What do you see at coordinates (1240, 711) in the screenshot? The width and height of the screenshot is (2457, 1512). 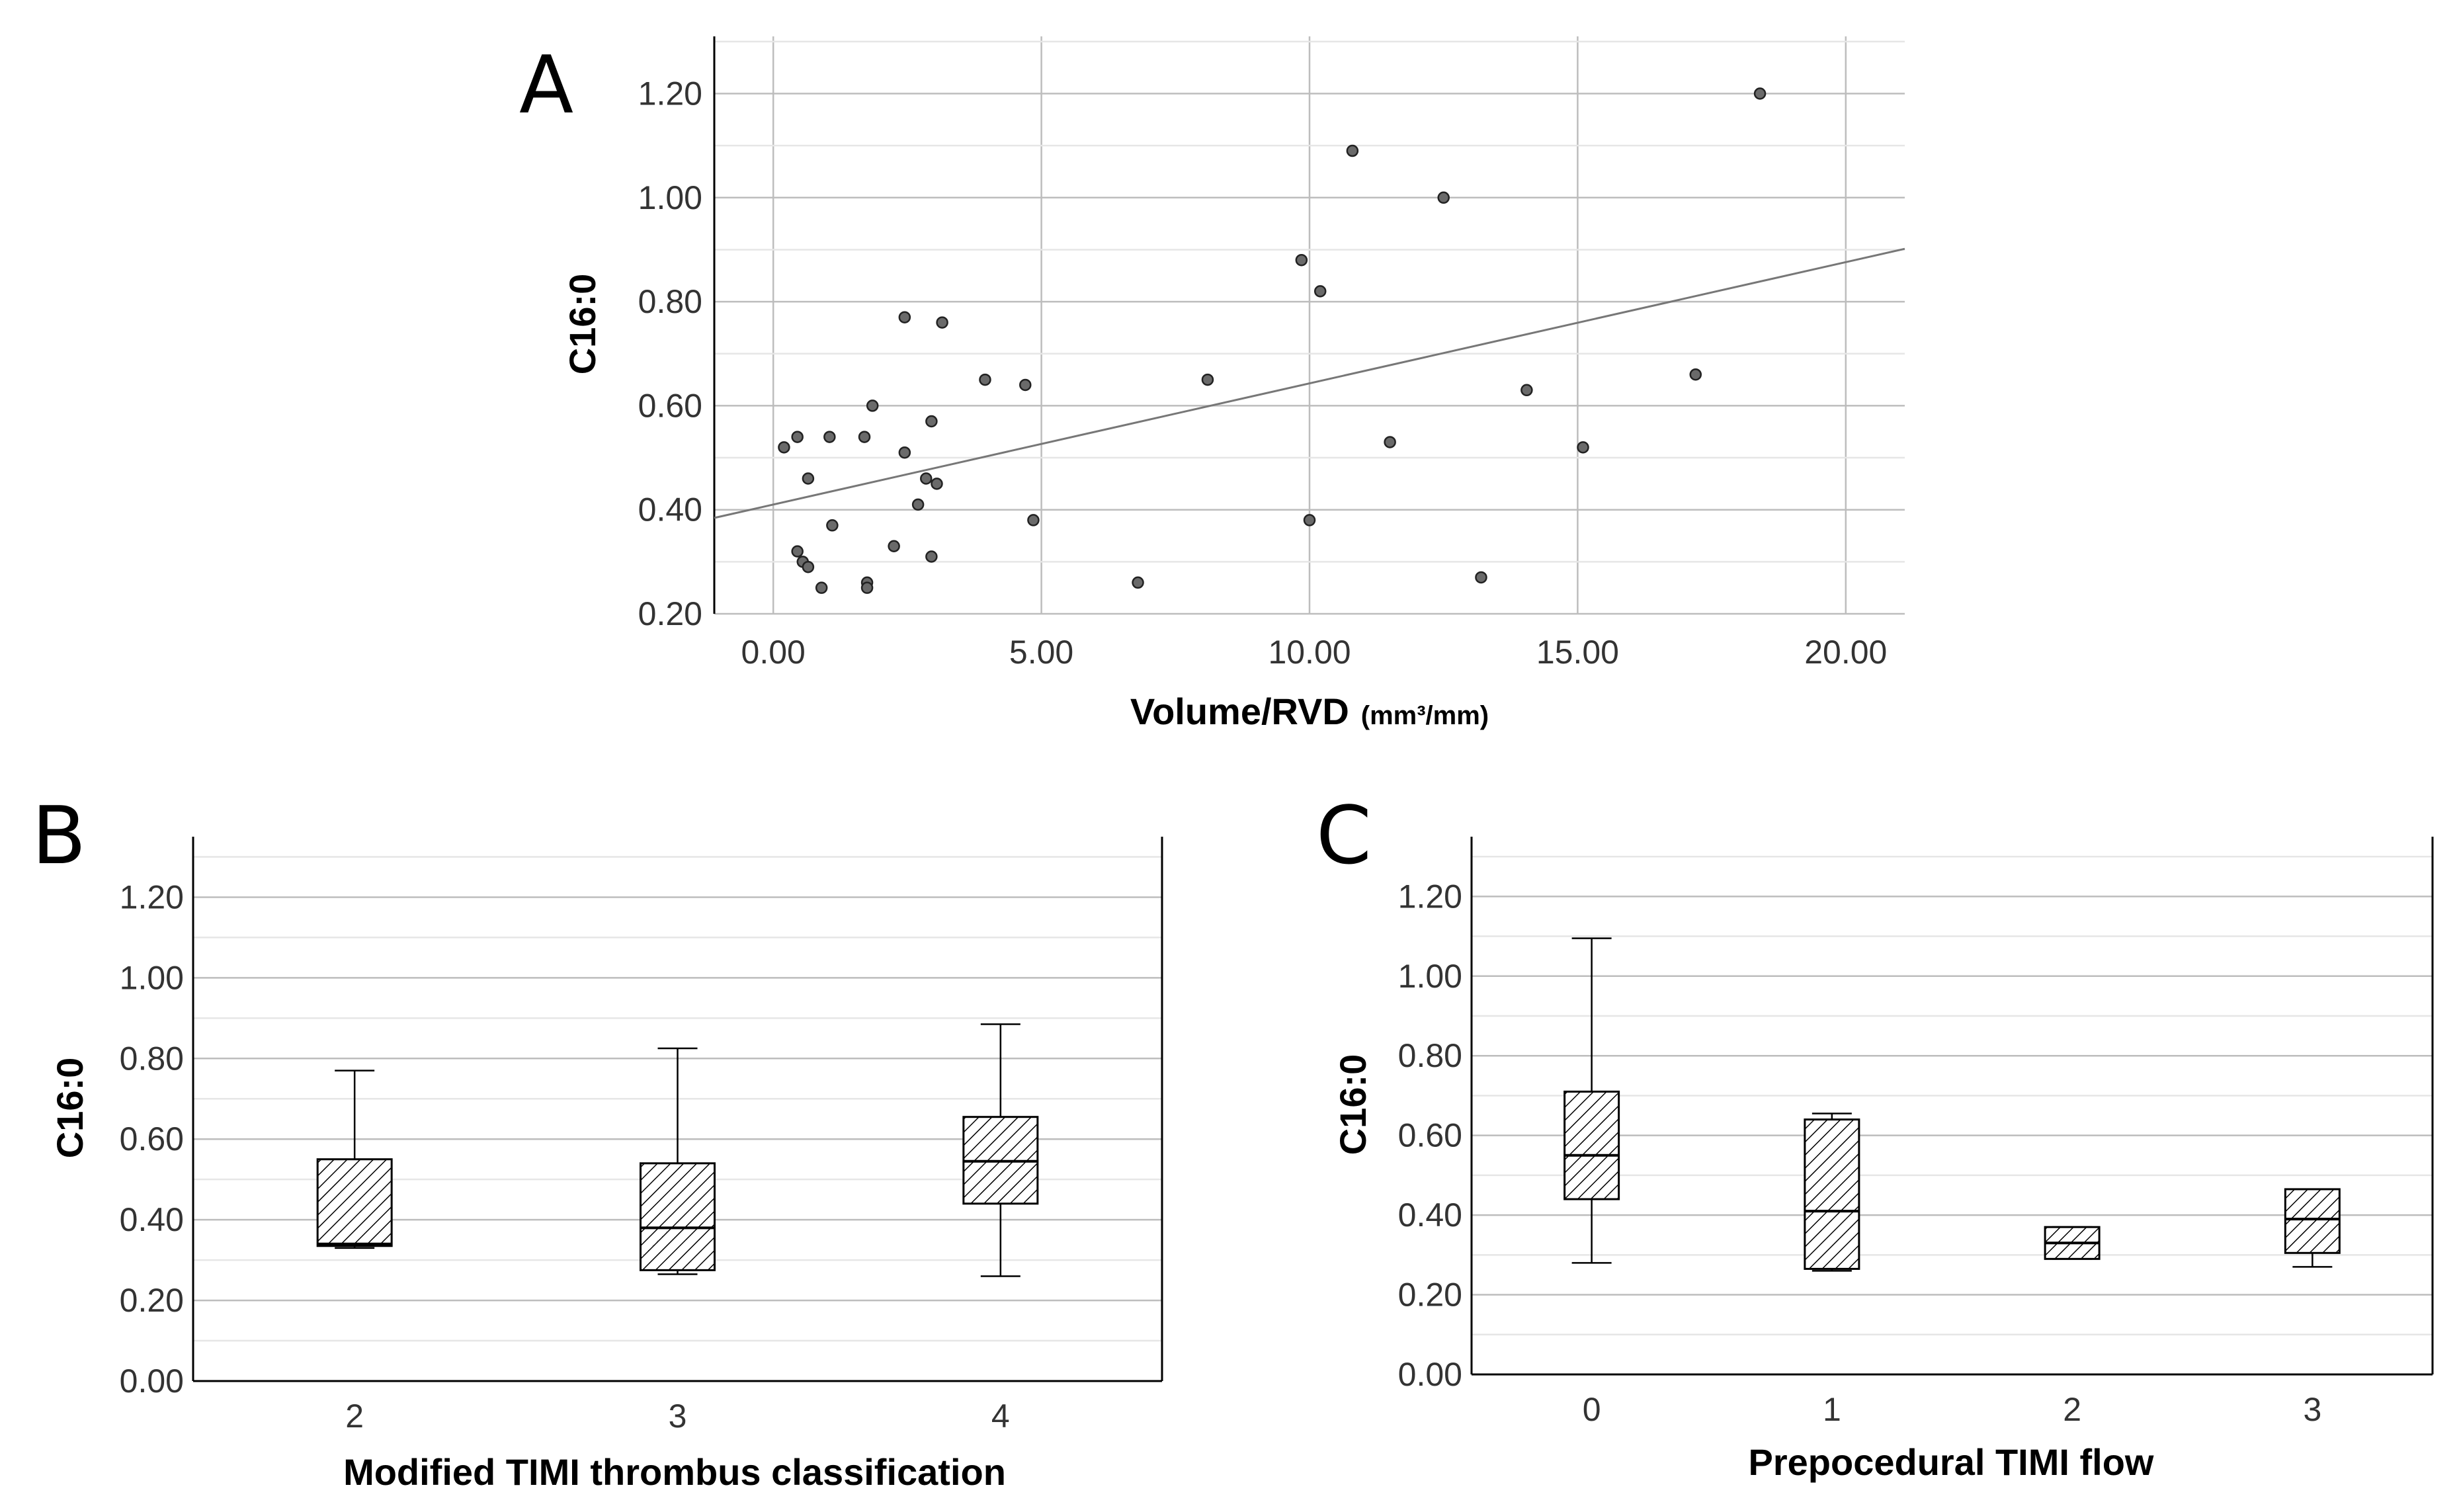 I see `x-axis-title-main: Volume/RVD` at bounding box center [1240, 711].